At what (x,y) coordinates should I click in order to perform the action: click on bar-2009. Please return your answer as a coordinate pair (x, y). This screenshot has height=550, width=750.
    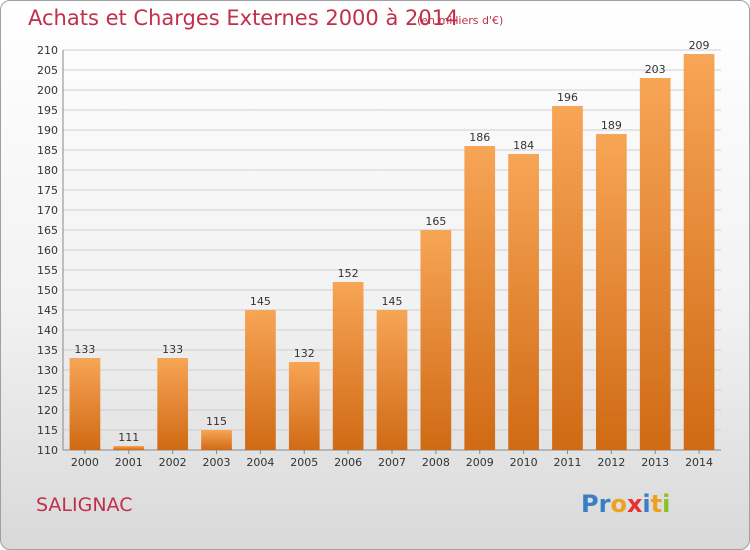
    Looking at the image, I should click on (480, 298).